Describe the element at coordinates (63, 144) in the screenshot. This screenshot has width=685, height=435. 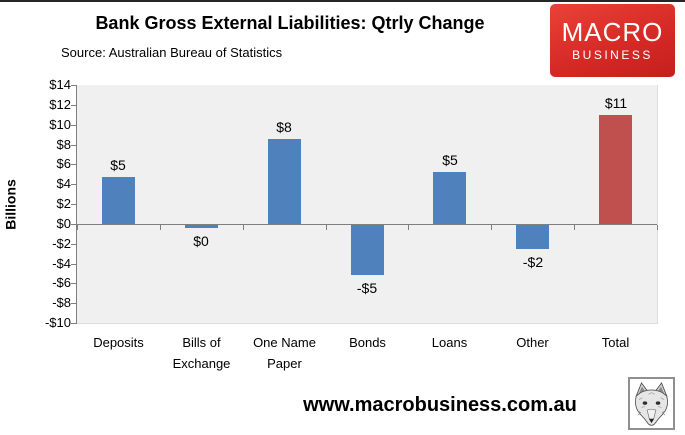
I see `y-tick-label: $8` at that location.